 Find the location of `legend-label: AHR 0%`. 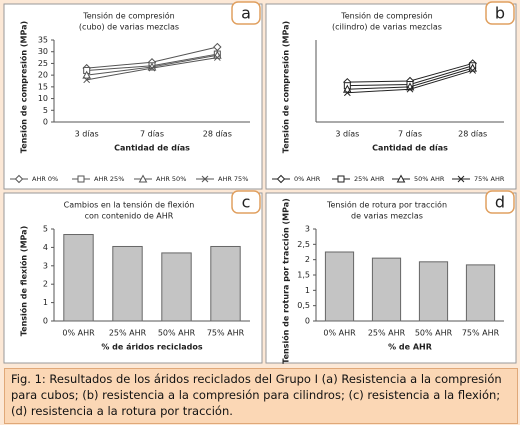

legend-label: AHR 0% is located at coordinates (45, 179).